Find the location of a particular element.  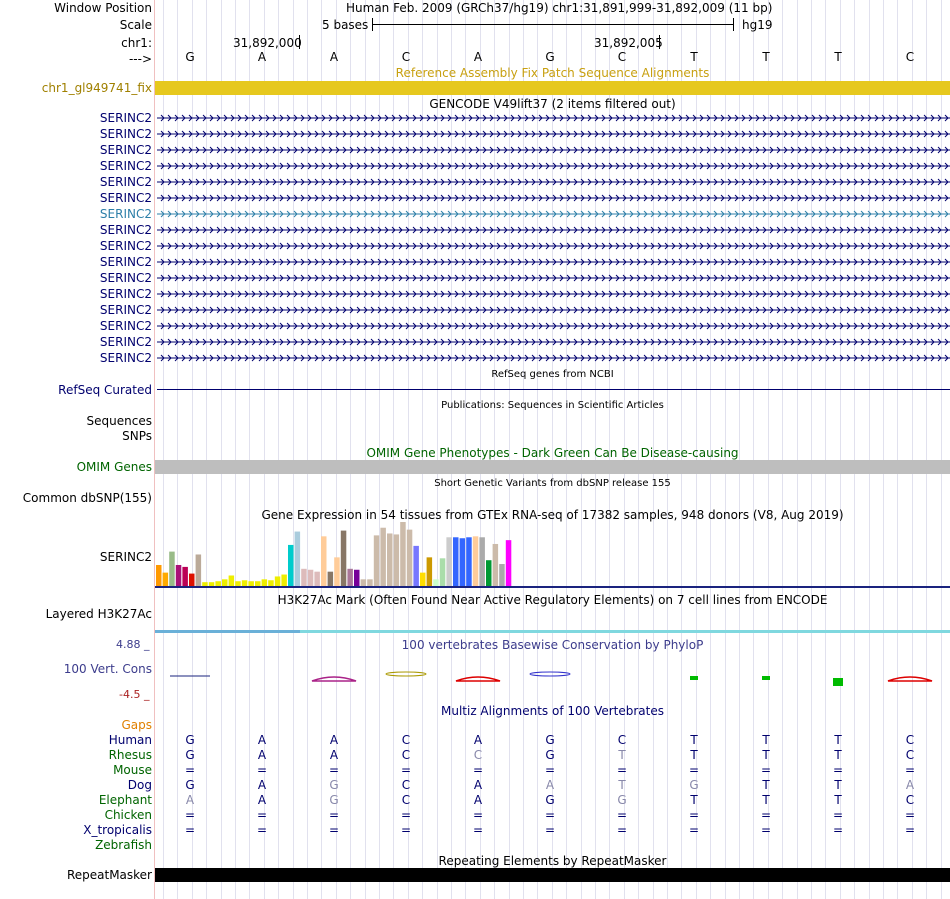

fix-patch-label: chr1_gl949741_fix is located at coordinates (96, 88).